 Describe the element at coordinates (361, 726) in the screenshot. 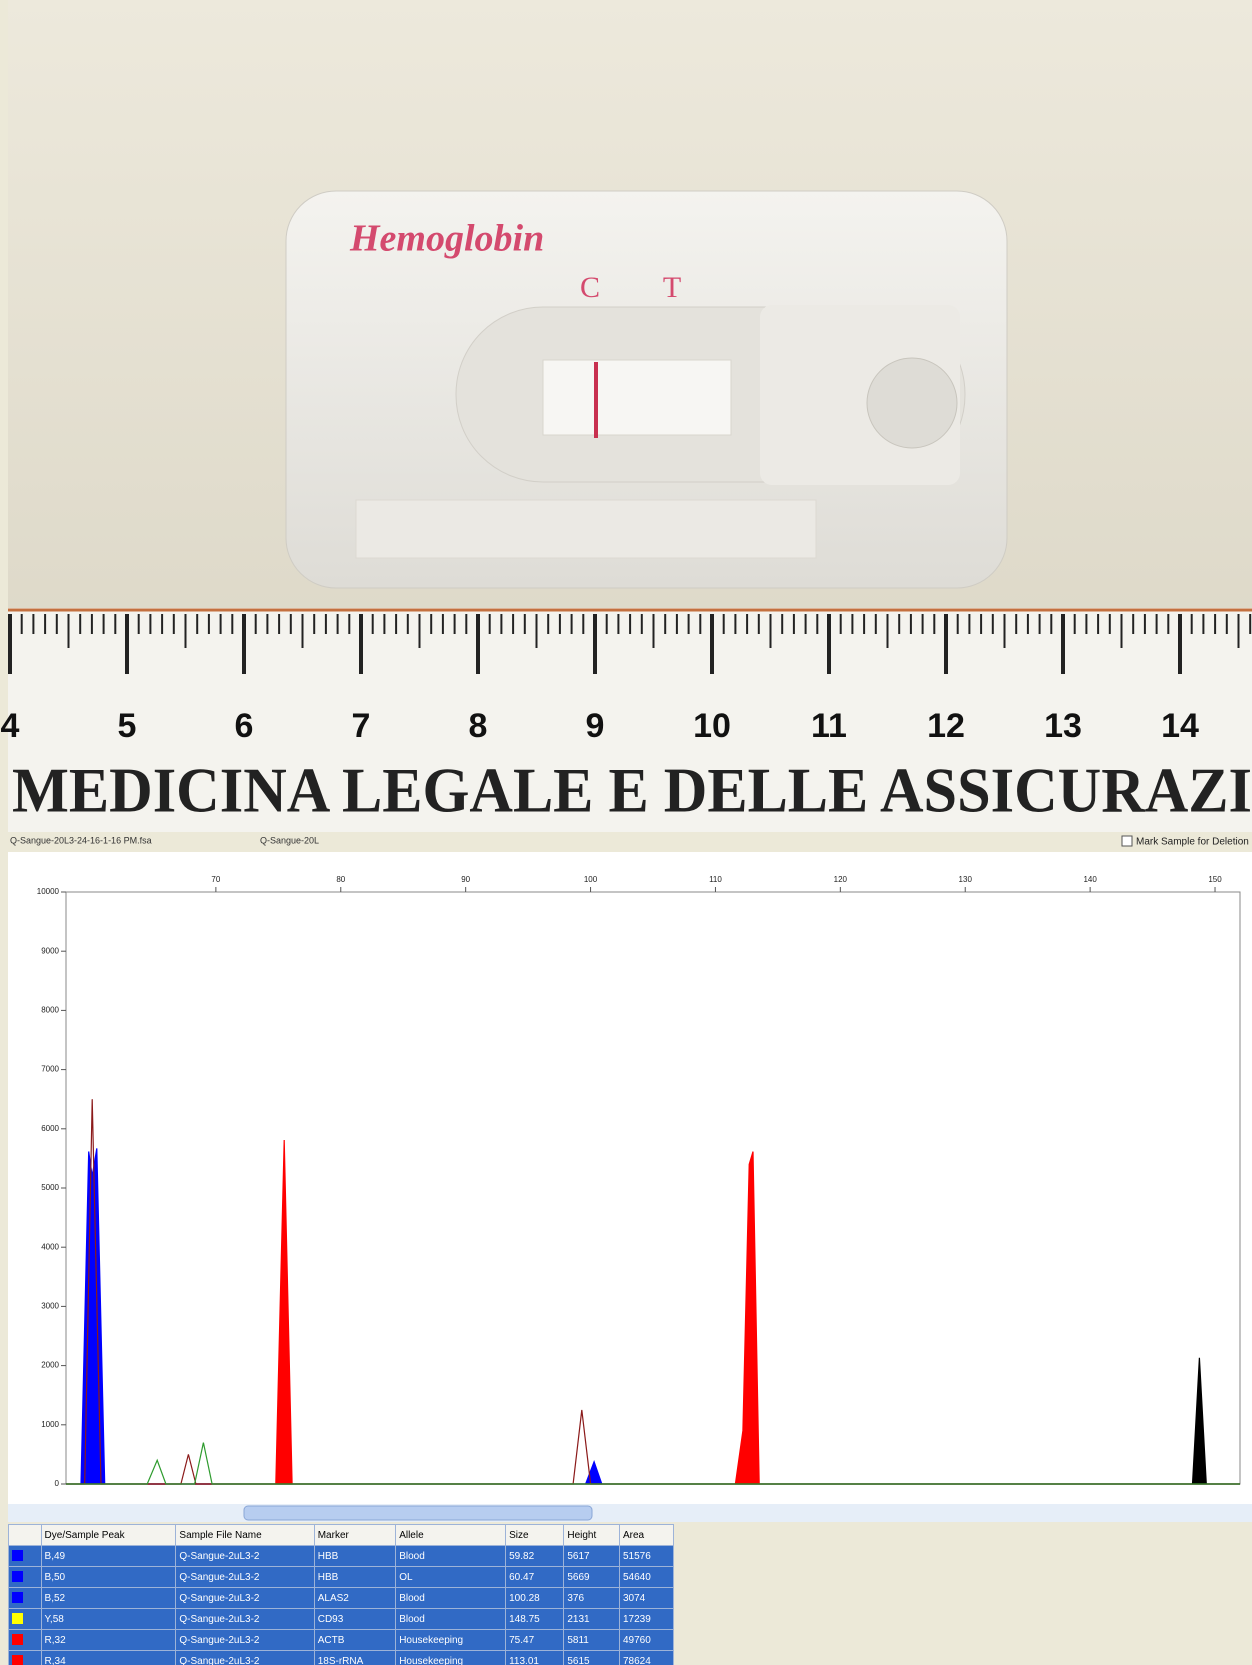

I see `ruler-number: 7` at that location.